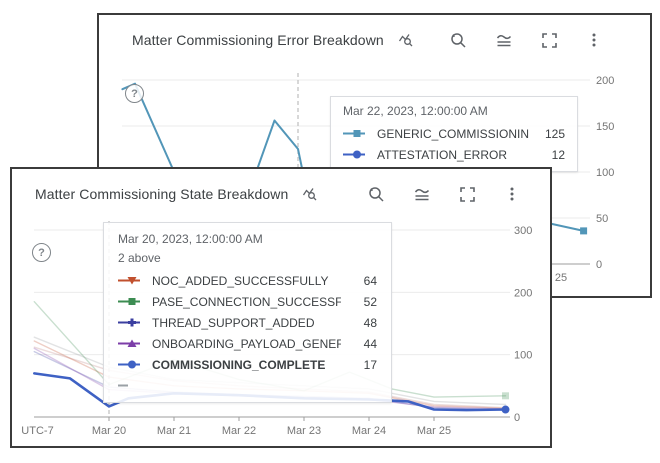 The width and height of the screenshot is (660, 463). I want to click on panel-title: Matter Commissioning Error Breakdown, so click(258, 40).